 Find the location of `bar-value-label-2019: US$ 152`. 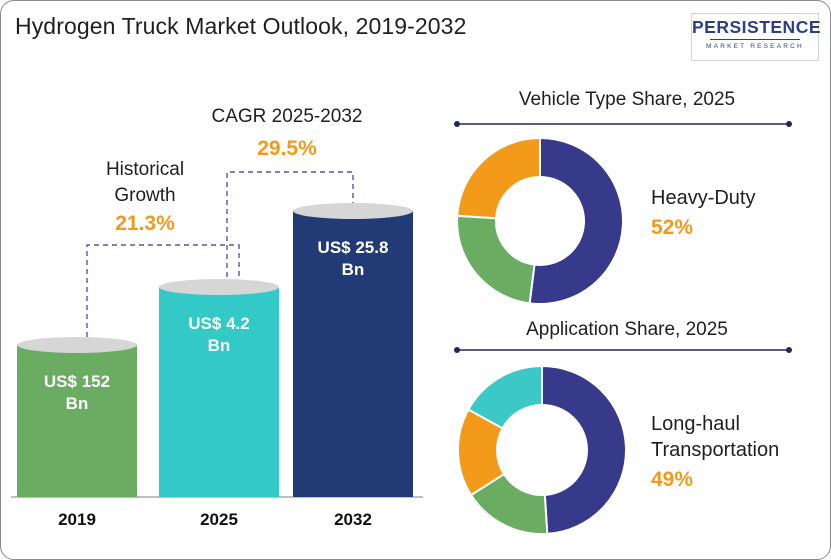

bar-value-label-2019: US$ 152 is located at coordinates (77, 381).